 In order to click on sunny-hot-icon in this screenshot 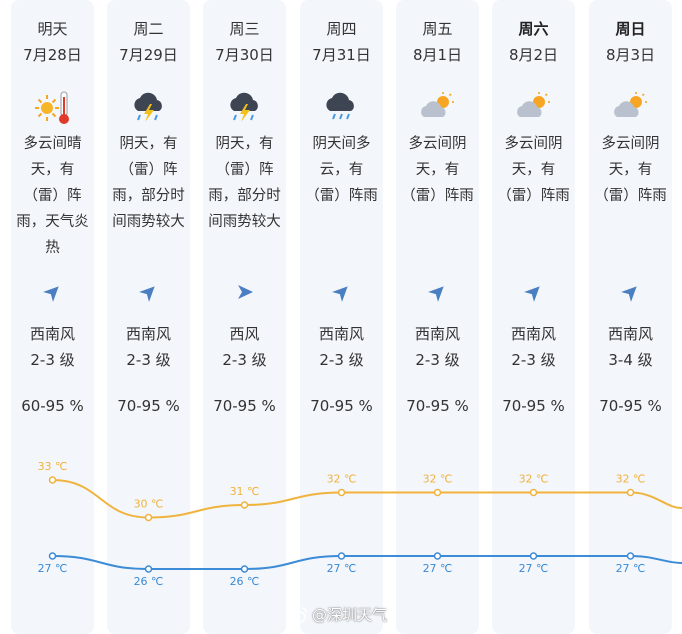, I will do `click(52, 108)`.